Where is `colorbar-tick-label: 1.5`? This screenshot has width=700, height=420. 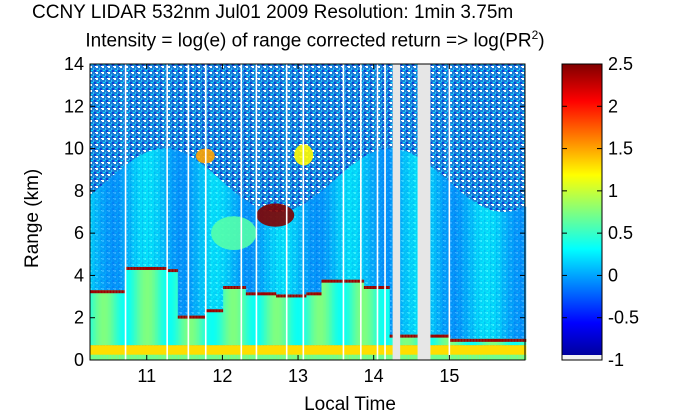
colorbar-tick-label: 1.5 is located at coordinates (620, 149).